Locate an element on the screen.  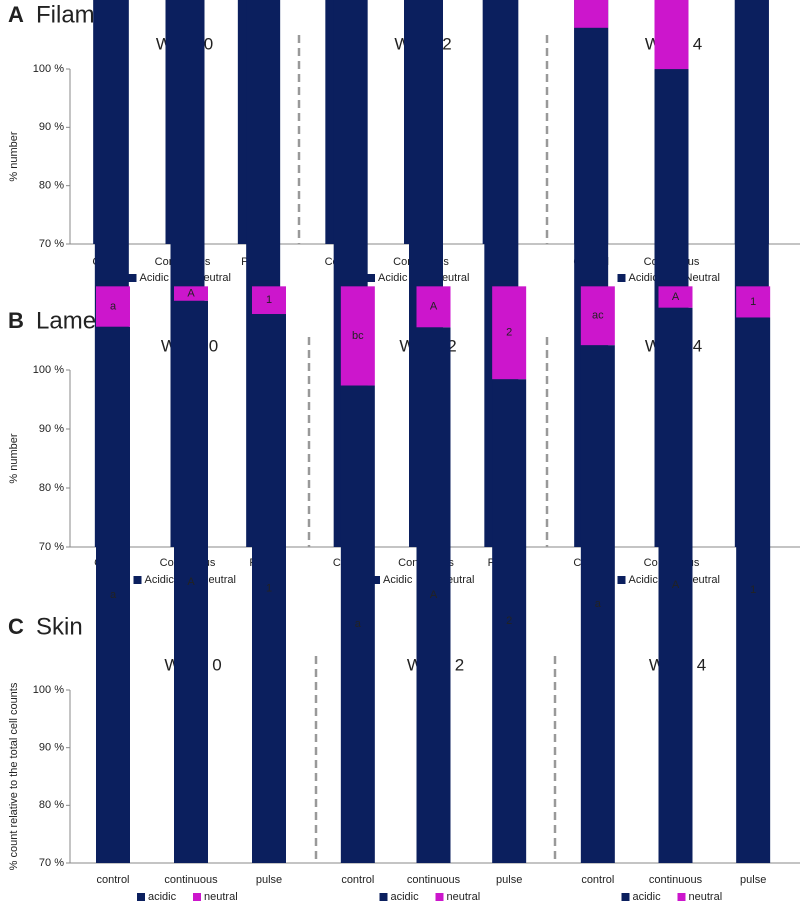
panel-letter: C is located at coordinates (16, 626).